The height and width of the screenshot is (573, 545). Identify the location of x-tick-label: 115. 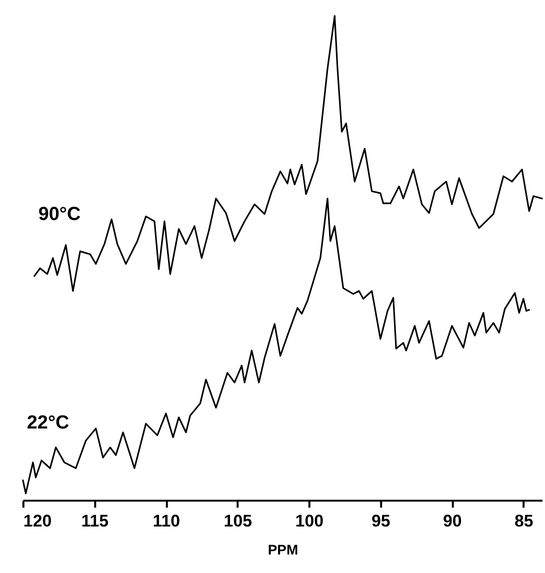
(95, 521).